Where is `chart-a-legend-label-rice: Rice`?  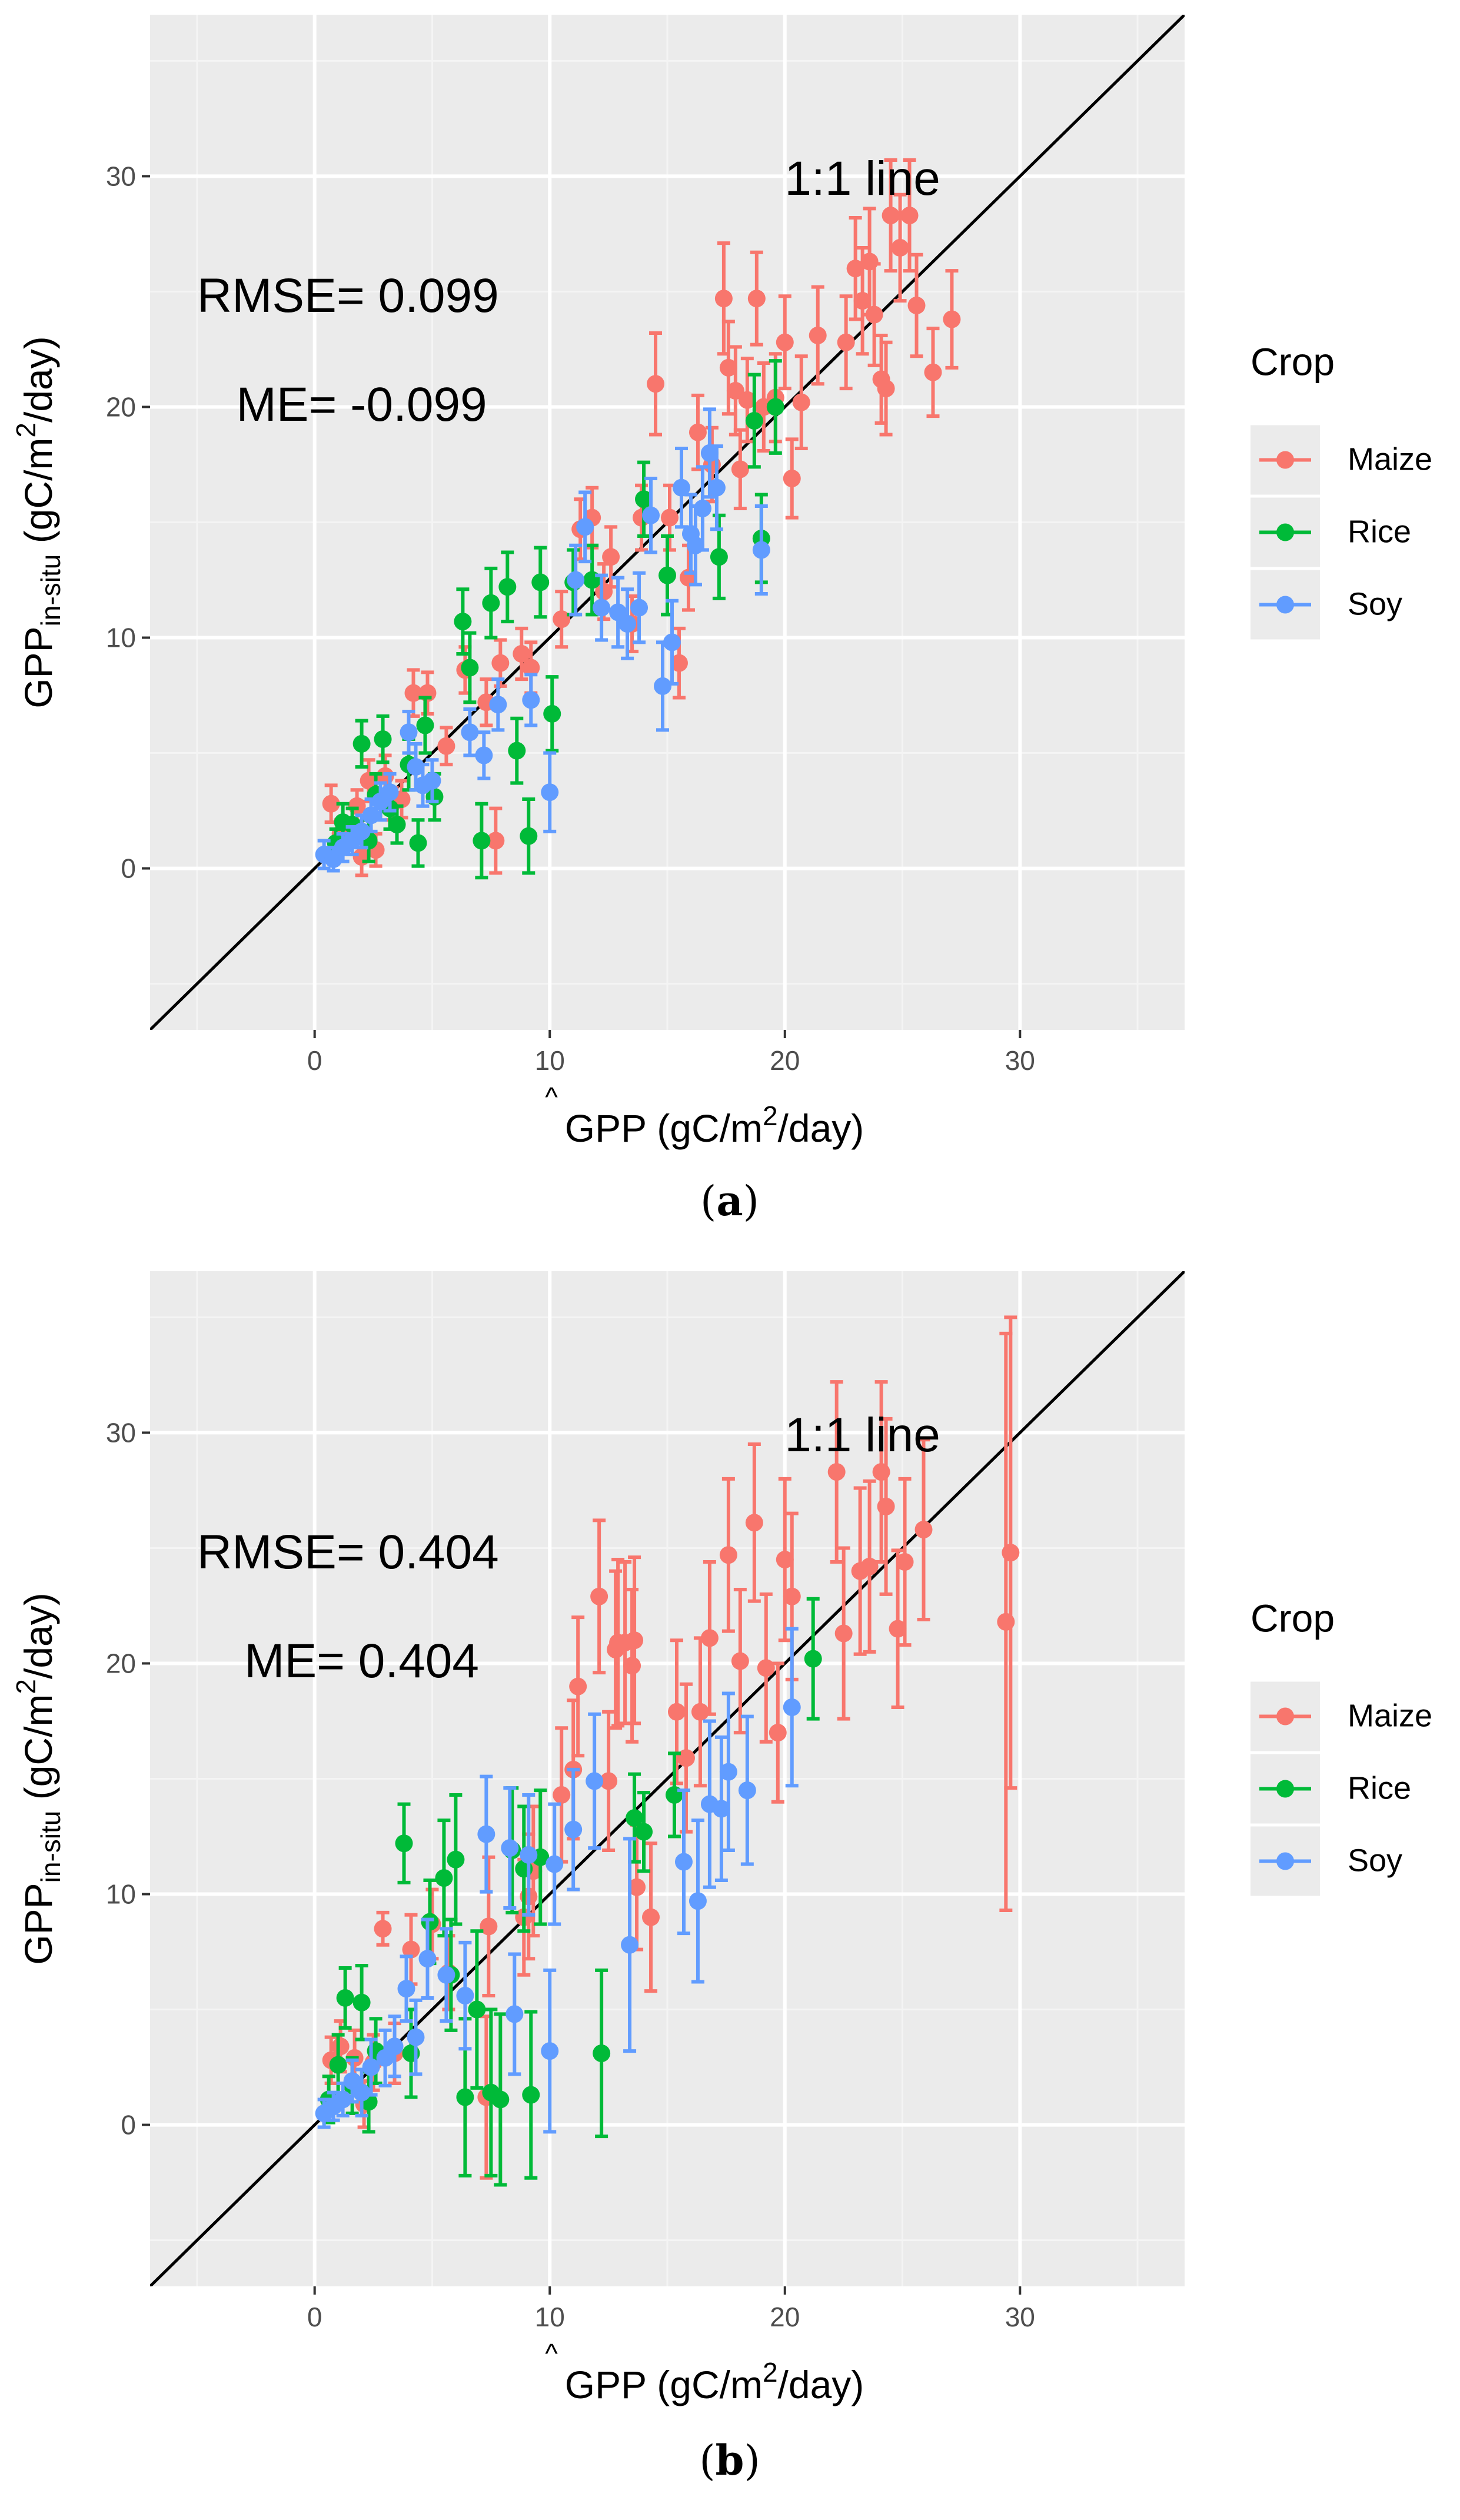 chart-a-legend-label-rice: Rice is located at coordinates (1379, 532).